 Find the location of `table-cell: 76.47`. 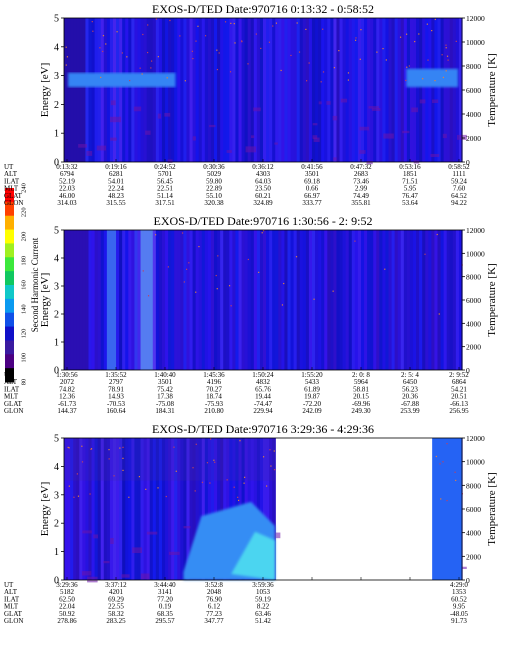

table-cell: 76.47 is located at coordinates (410, 196).